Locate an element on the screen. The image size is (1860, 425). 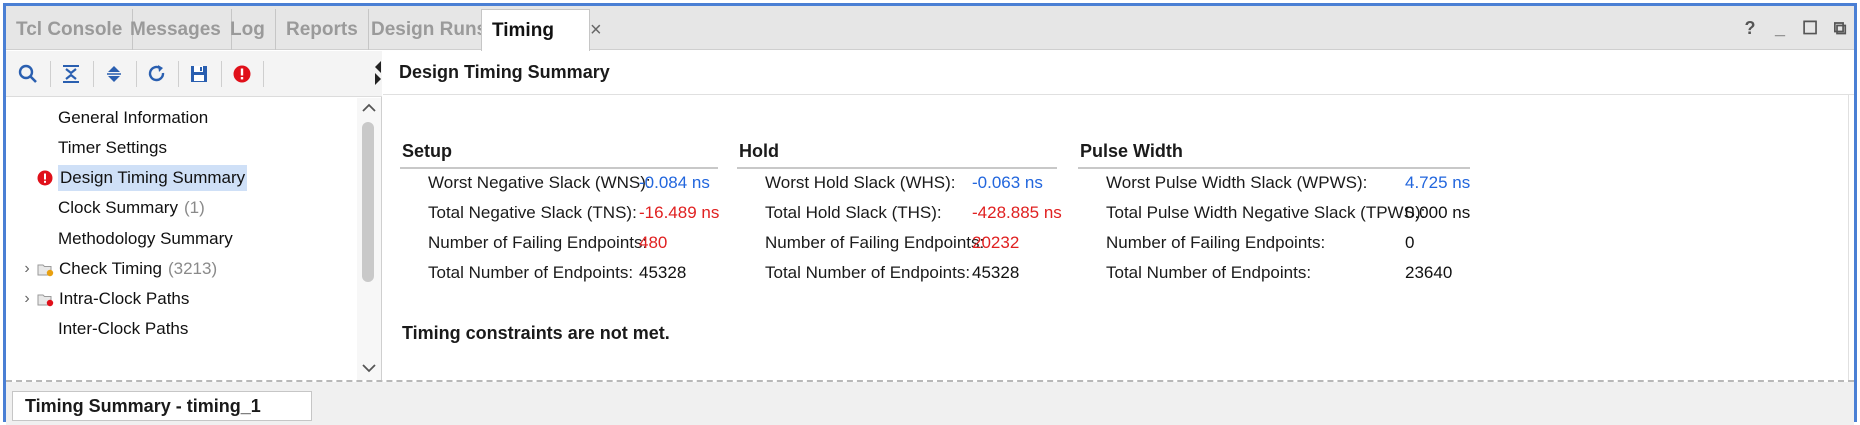
tree-item-inter-clock-paths: Inter-Clock Paths is located at coordinates (123, 329).